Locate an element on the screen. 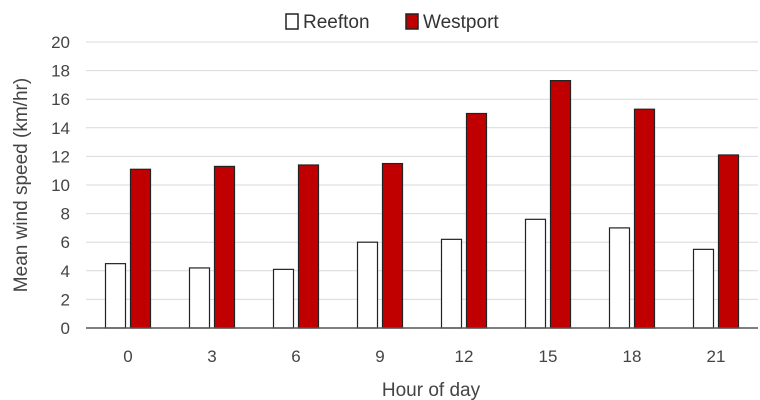 The image size is (760, 400). y-tick-2: 2 is located at coordinates (65, 299).